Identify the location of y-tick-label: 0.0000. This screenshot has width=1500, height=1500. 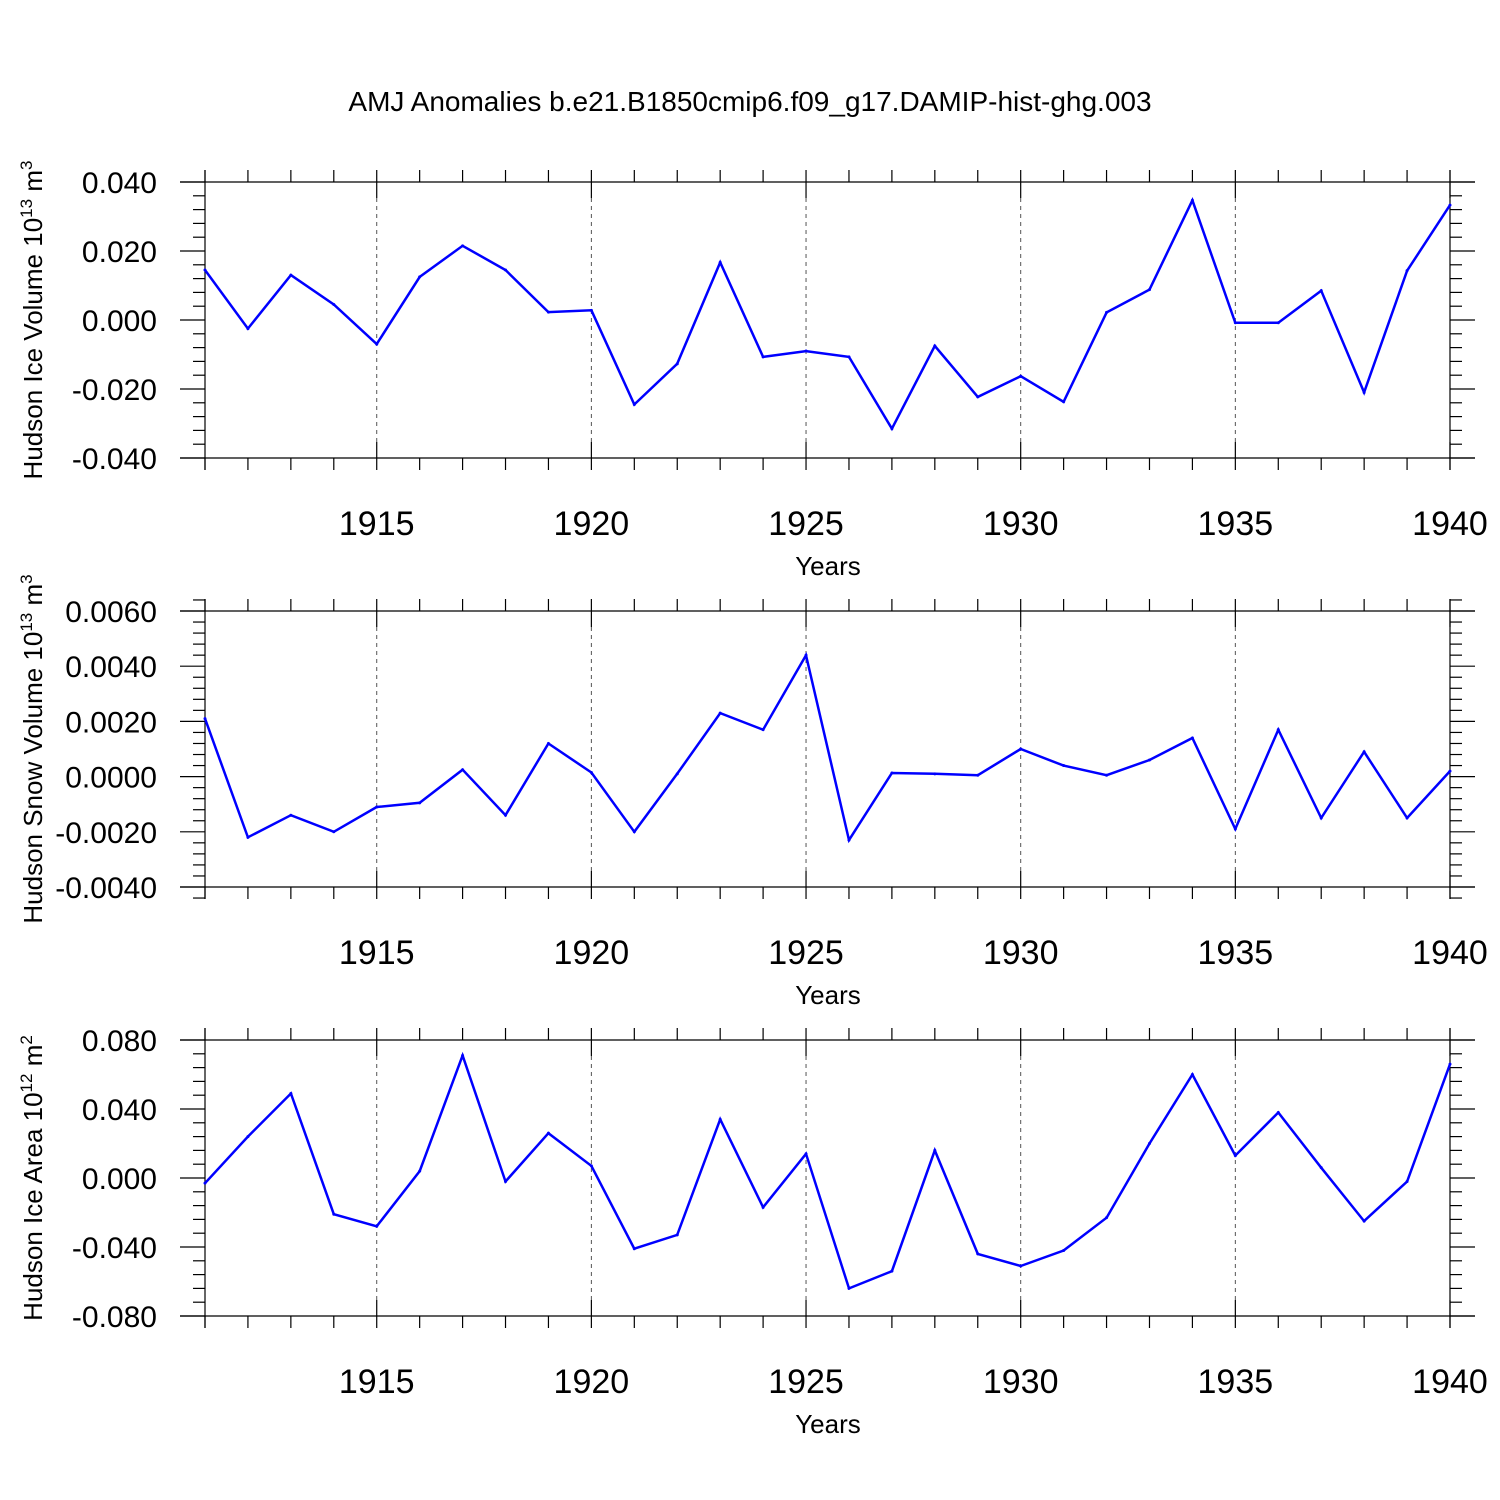
(111, 778).